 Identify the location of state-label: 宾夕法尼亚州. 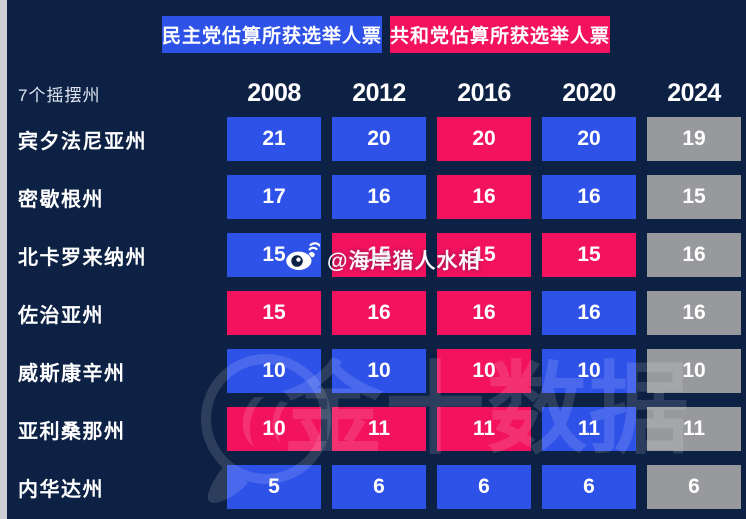
(82, 141).